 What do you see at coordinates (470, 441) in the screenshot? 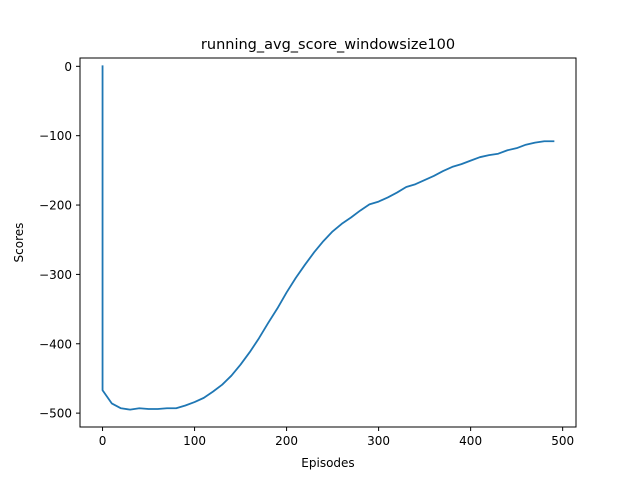
I see `x-tick-label: 400` at bounding box center [470, 441].